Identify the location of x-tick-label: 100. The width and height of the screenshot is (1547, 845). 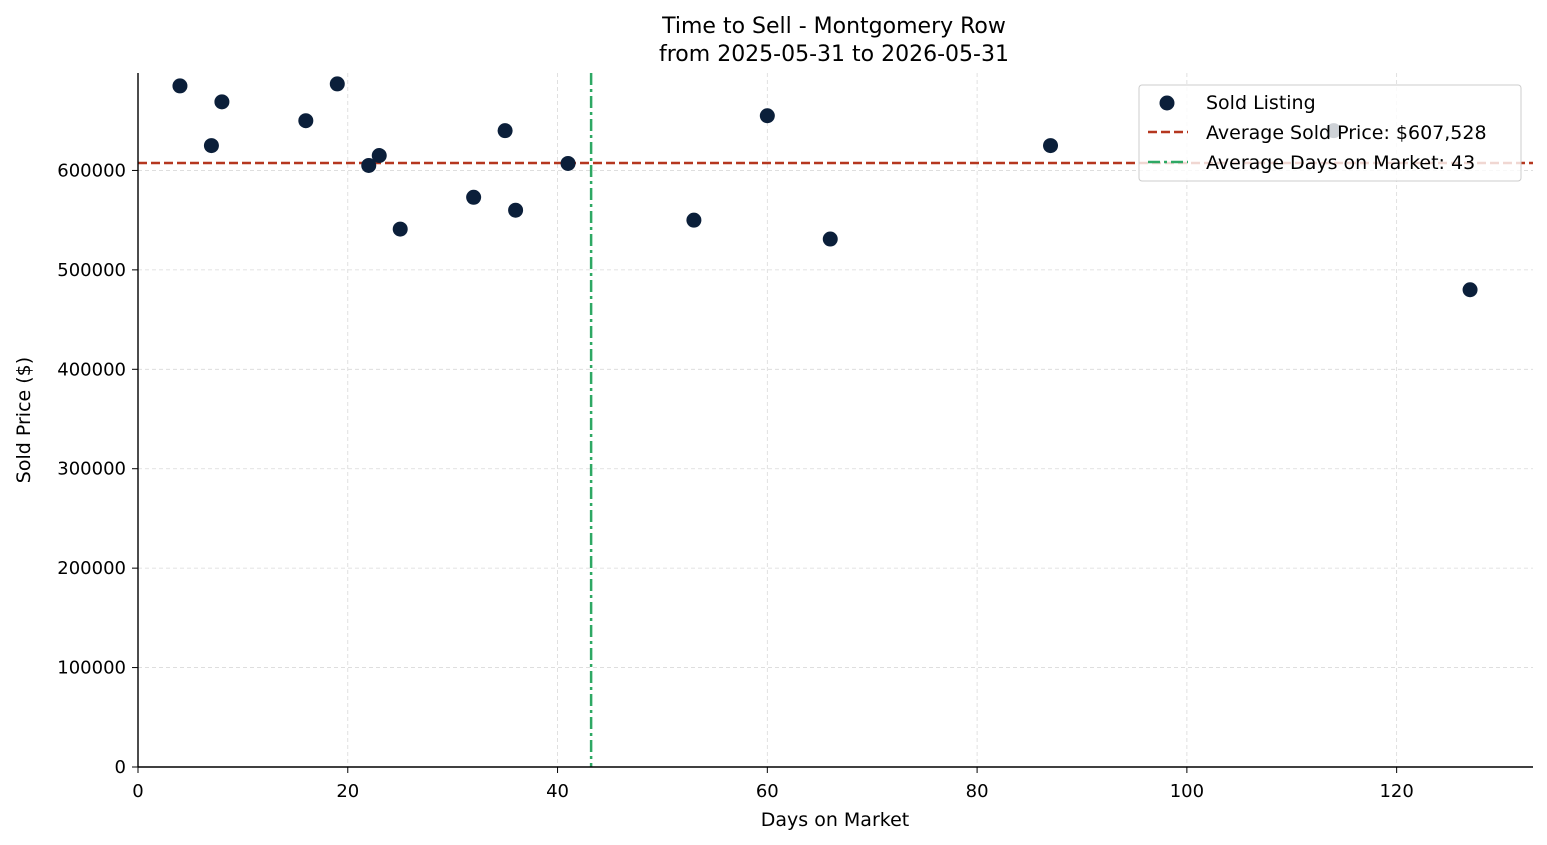
(1187, 791).